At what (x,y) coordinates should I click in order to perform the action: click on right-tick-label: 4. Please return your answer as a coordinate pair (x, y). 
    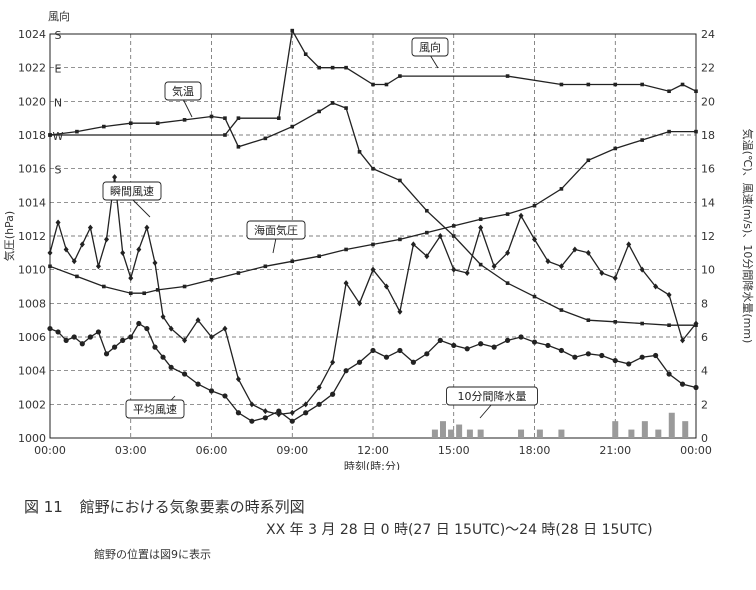
    Looking at the image, I should click on (704, 371).